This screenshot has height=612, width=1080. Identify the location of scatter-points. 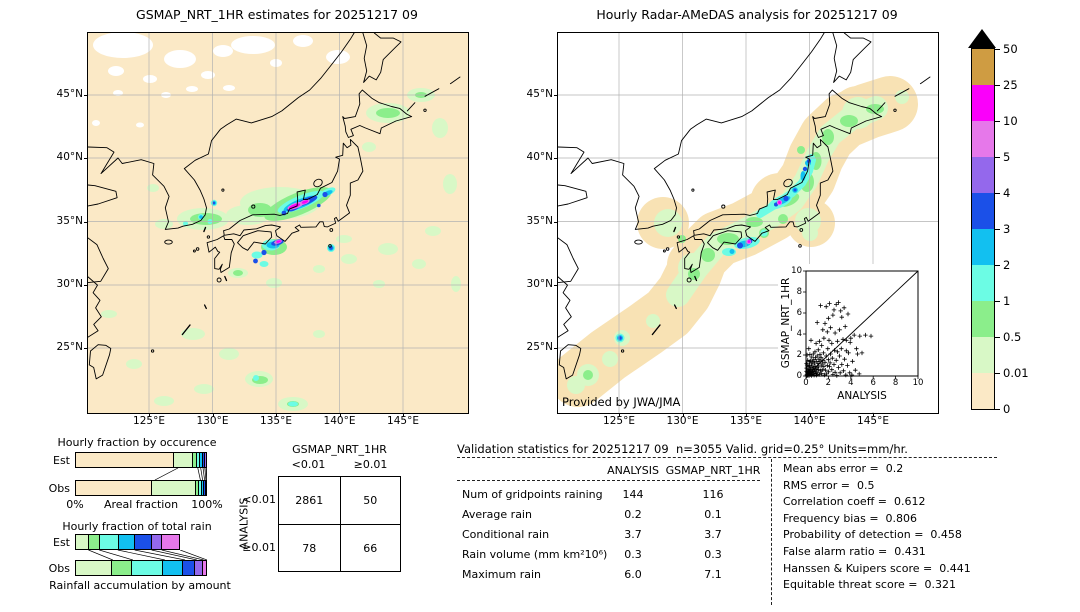
(839, 339).